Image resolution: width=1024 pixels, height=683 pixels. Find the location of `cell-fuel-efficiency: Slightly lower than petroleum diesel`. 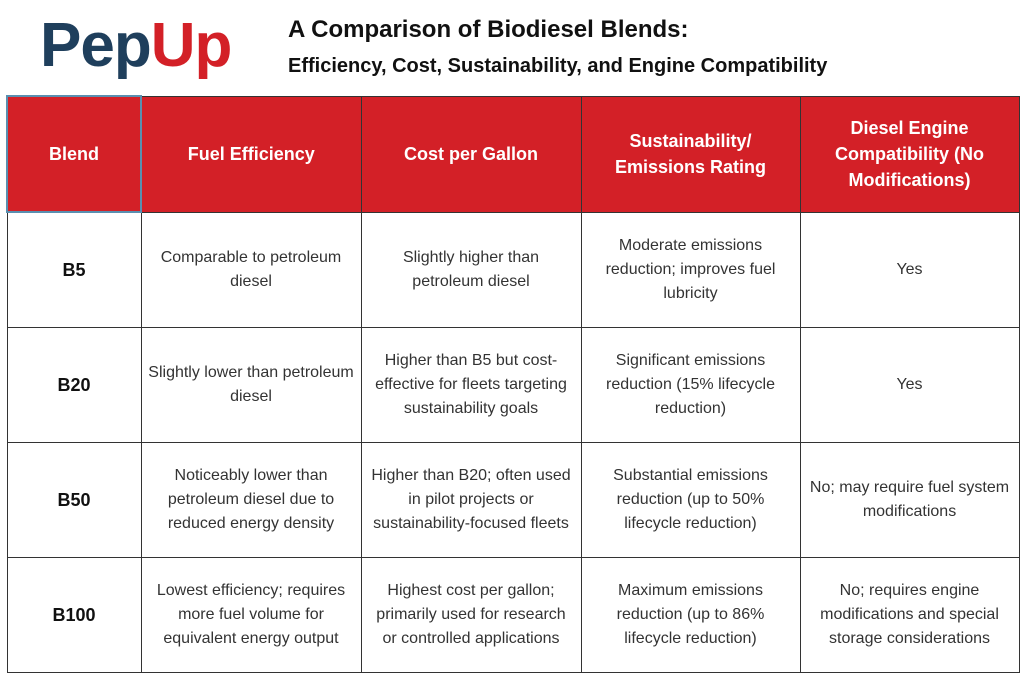

cell-fuel-efficiency: Slightly lower than petroleum diesel is located at coordinates (251, 385).